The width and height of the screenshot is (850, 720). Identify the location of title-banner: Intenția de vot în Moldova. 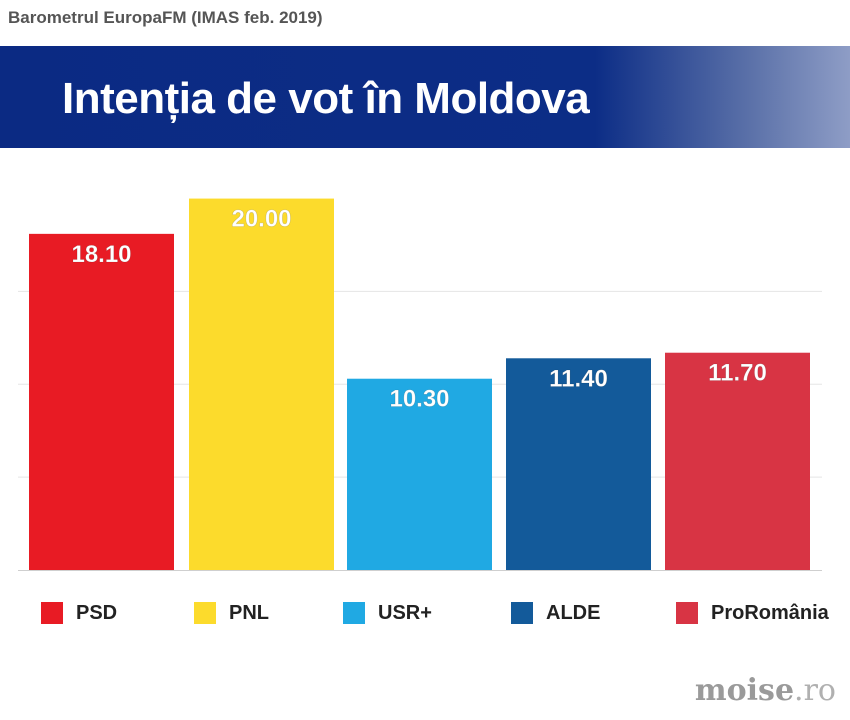
(425, 97).